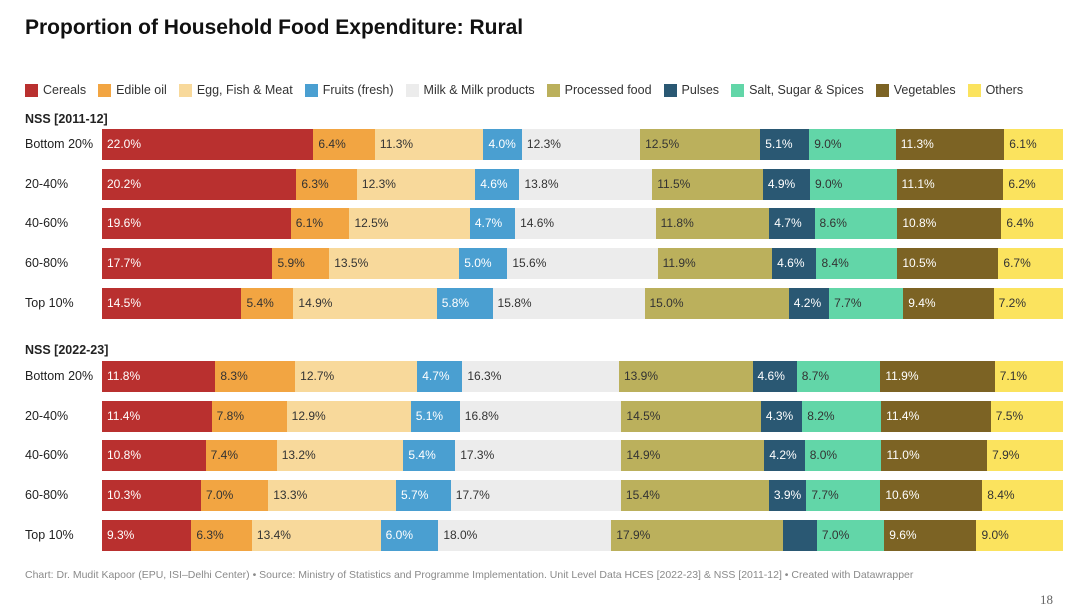 The image size is (1065, 610). What do you see at coordinates (1004, 90) in the screenshot?
I see `legend-label: Others` at bounding box center [1004, 90].